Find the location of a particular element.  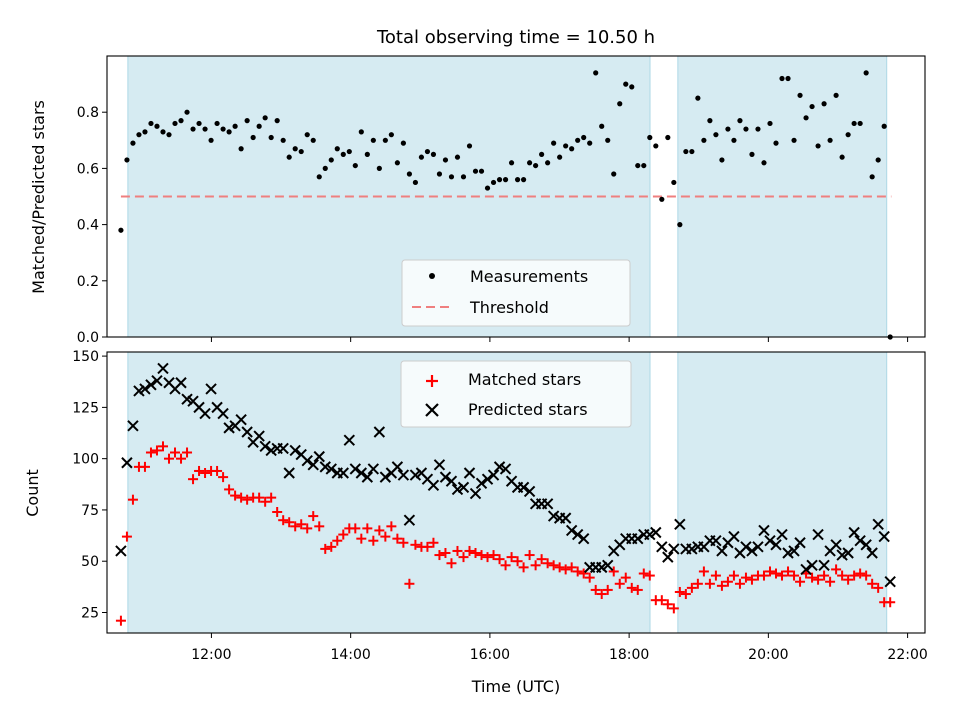

x-tick-label: 22:00 is located at coordinates (907, 655).